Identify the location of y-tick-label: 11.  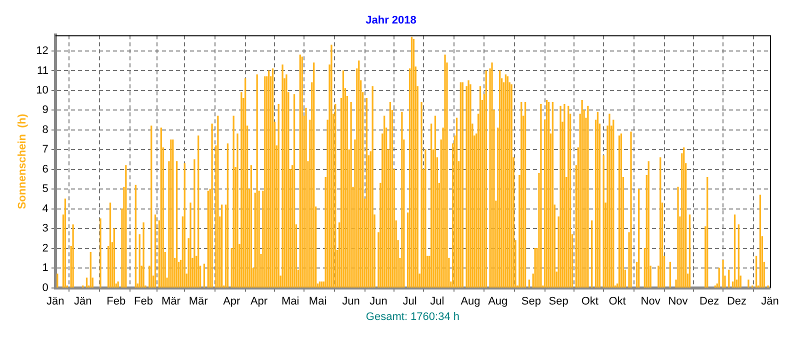
(42, 70).